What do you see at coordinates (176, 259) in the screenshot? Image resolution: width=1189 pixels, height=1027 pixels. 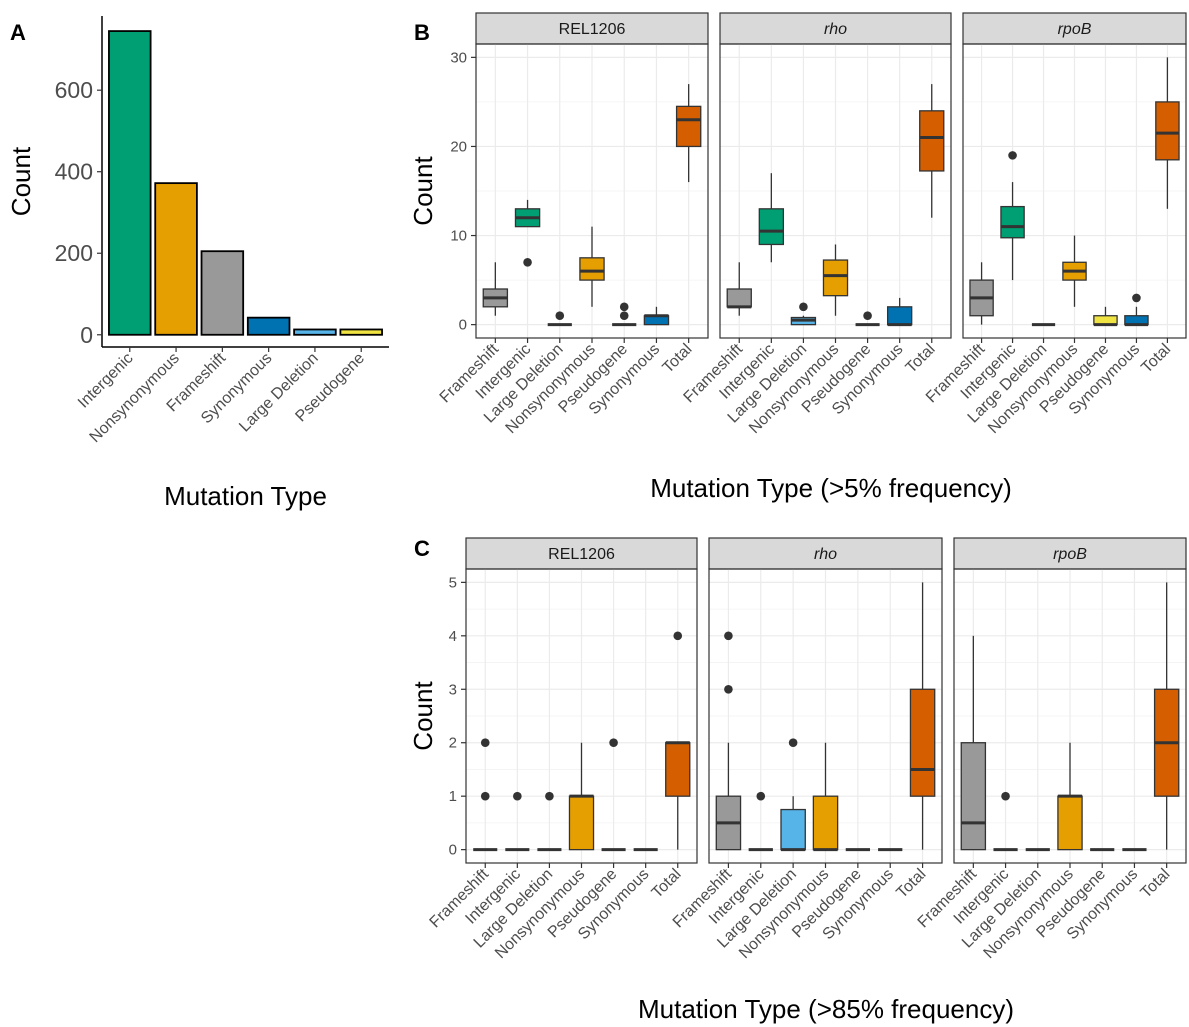 I see `bar-nonsynonymous` at bounding box center [176, 259].